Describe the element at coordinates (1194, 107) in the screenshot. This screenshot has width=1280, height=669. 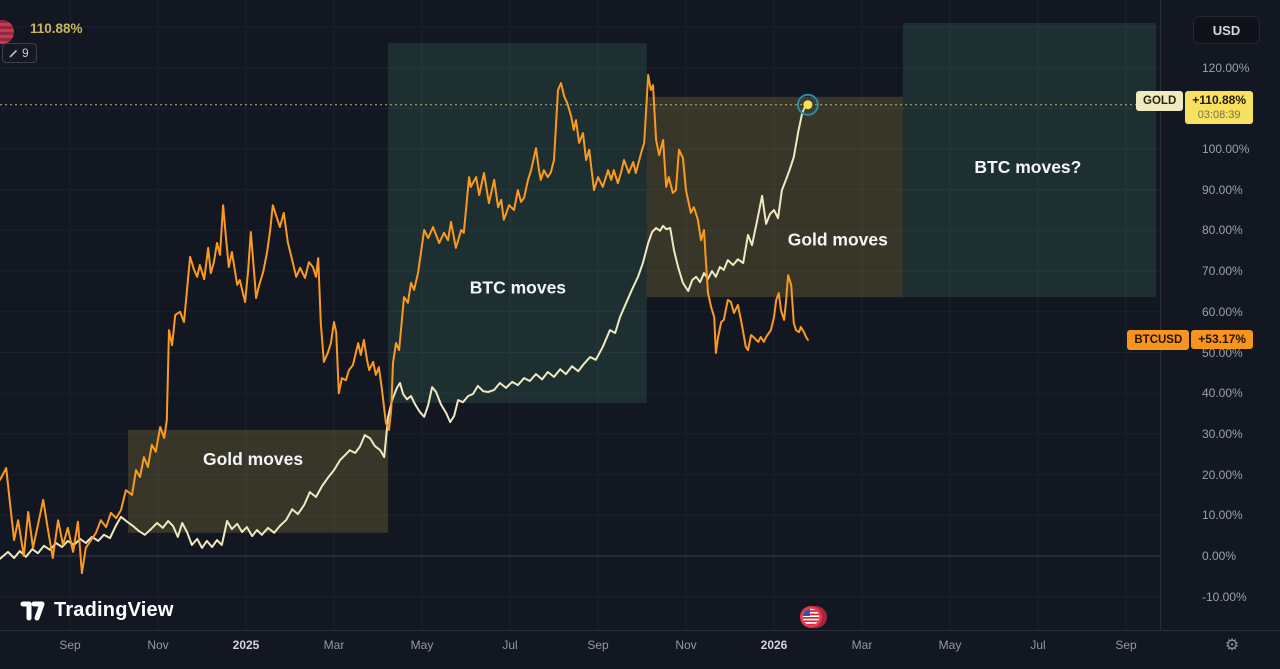
I see `gold-price-badge: GOLD +110.88% 03:08:39` at that location.